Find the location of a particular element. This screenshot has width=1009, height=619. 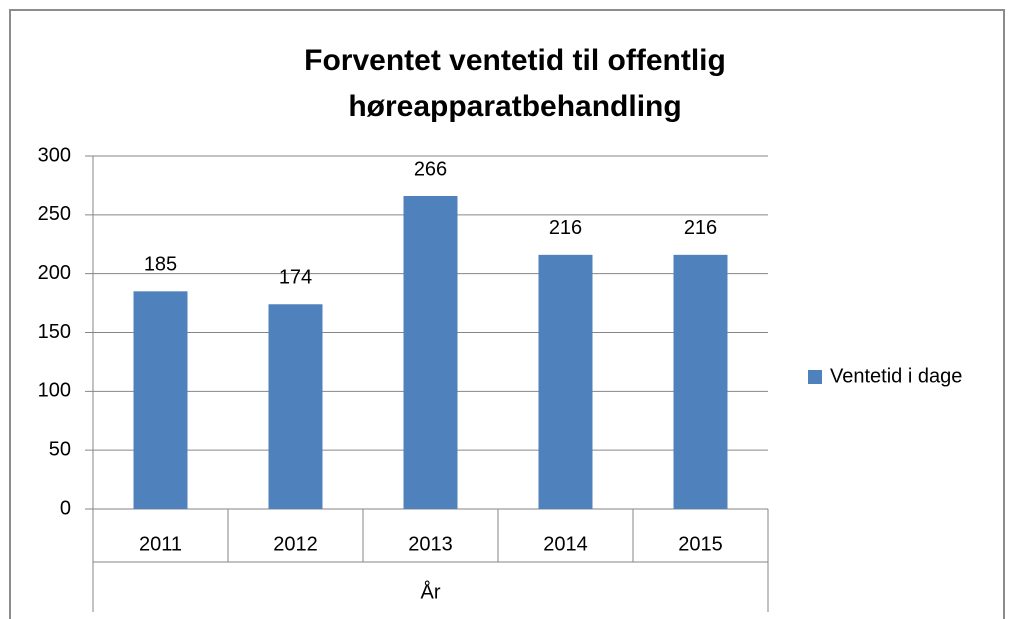

x-tick-label: 2014 is located at coordinates (565, 544).